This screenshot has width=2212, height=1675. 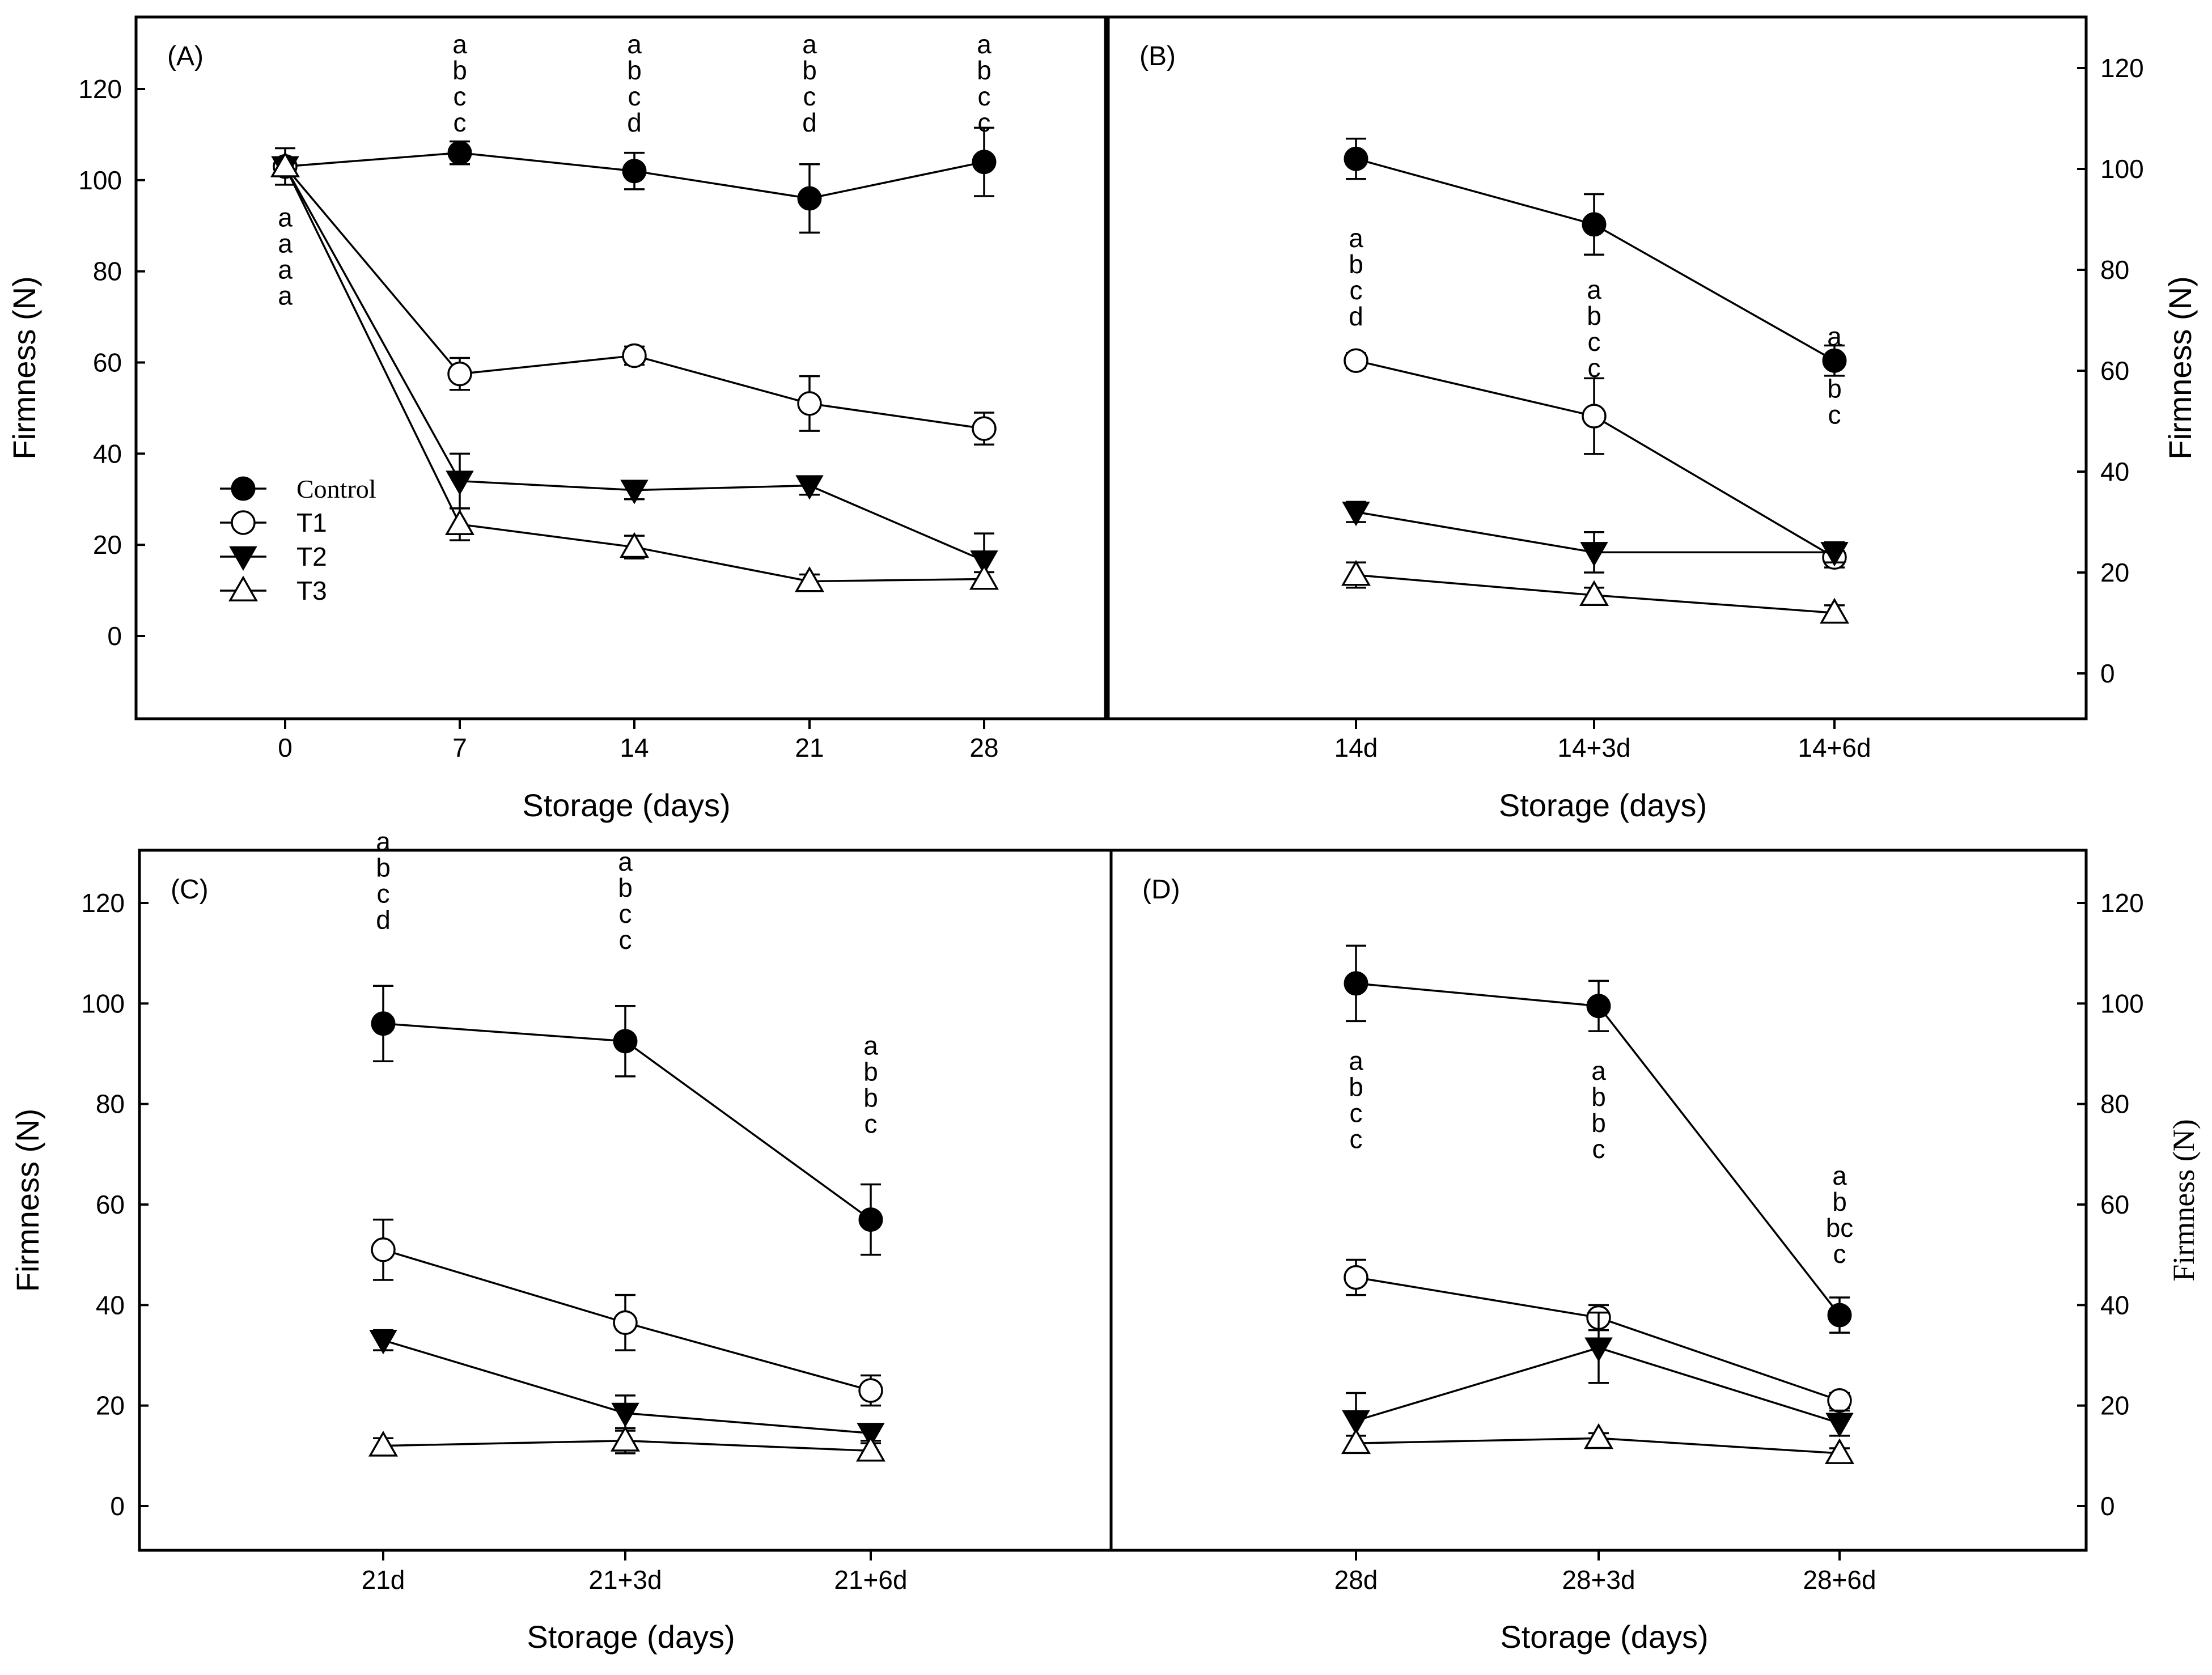 I want to click on series-t3, so click(x=634, y=371).